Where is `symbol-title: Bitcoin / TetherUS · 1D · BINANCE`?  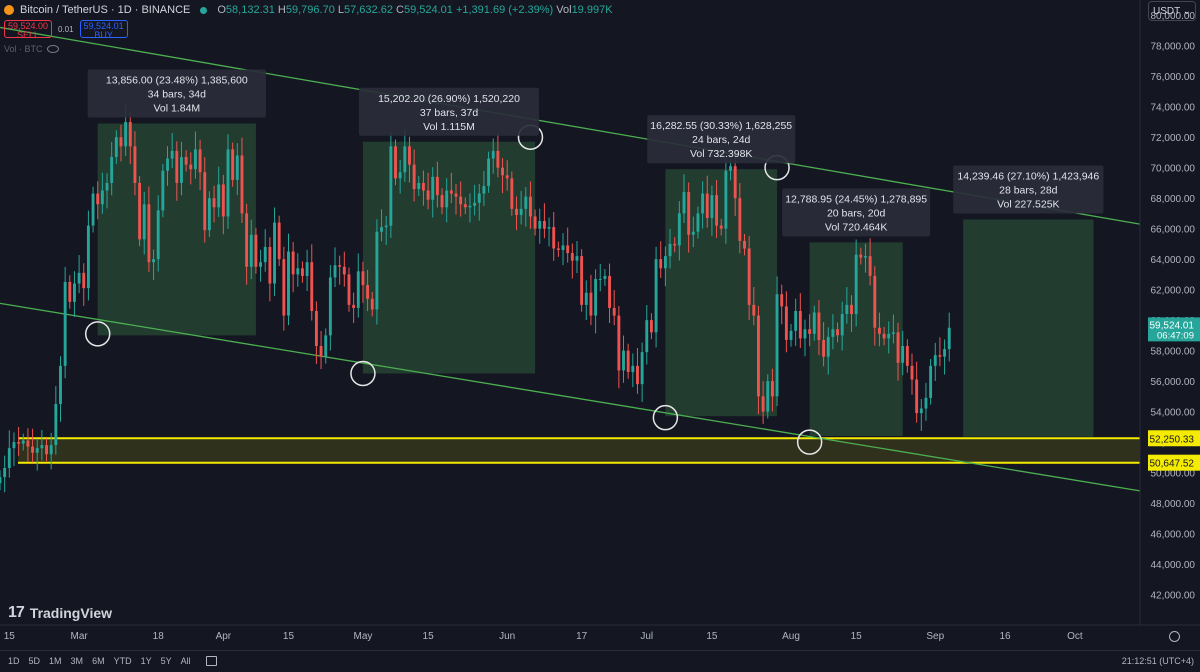 symbol-title: Bitcoin / TetherUS · 1D · BINANCE is located at coordinates (105, 10).